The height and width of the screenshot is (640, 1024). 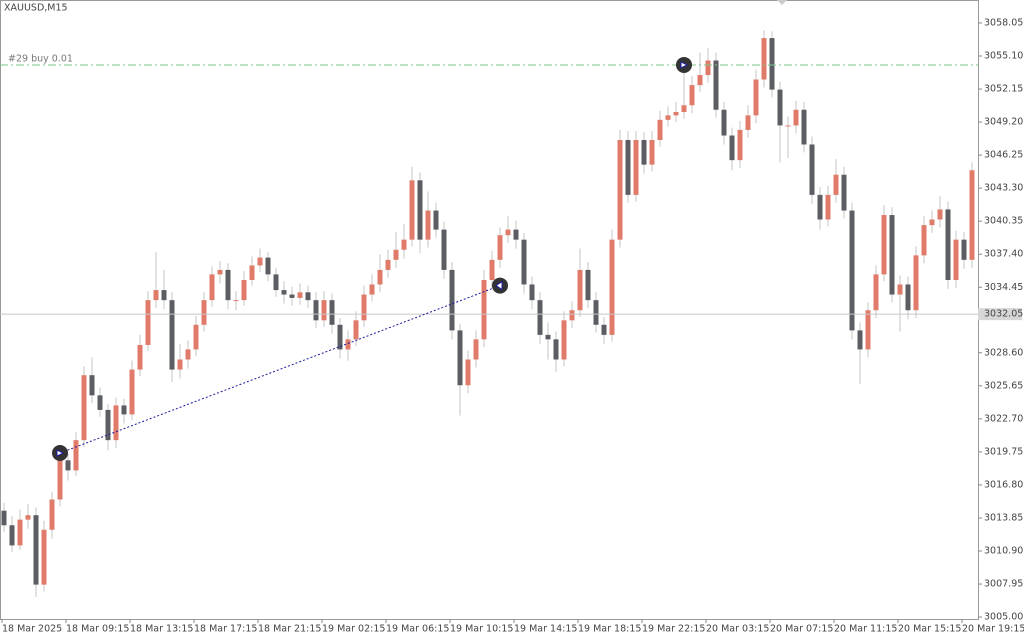 What do you see at coordinates (993, 629) in the screenshot?
I see `x-tick-label: 20 Mar 19:15` at bounding box center [993, 629].